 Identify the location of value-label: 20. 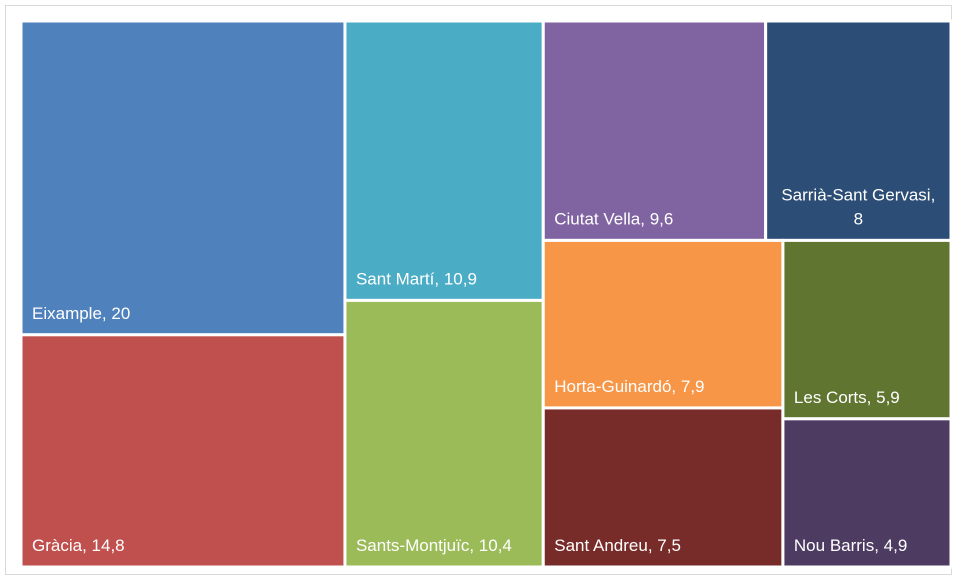
(120, 313).